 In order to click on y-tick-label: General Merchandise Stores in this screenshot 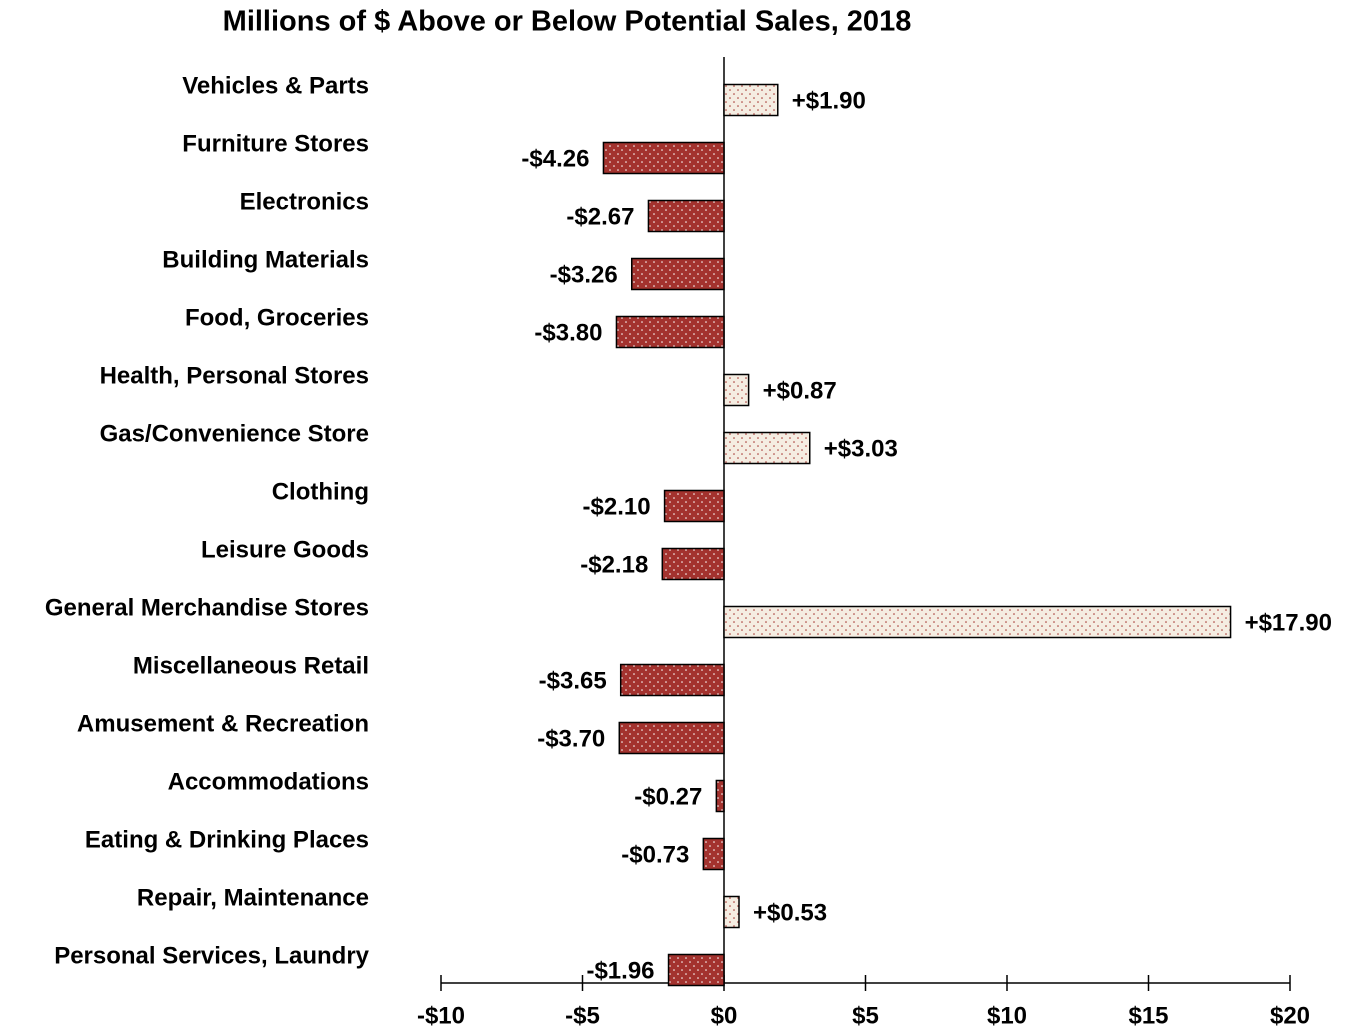, I will do `click(207, 607)`.